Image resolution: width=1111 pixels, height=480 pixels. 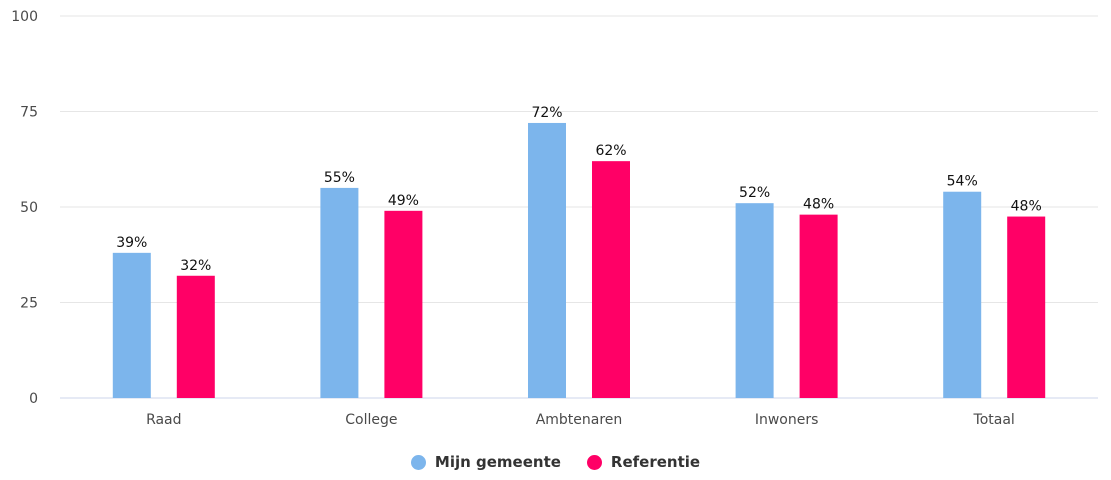 What do you see at coordinates (579, 420) in the screenshot?
I see `x-category-label: Ambtenaren` at bounding box center [579, 420].